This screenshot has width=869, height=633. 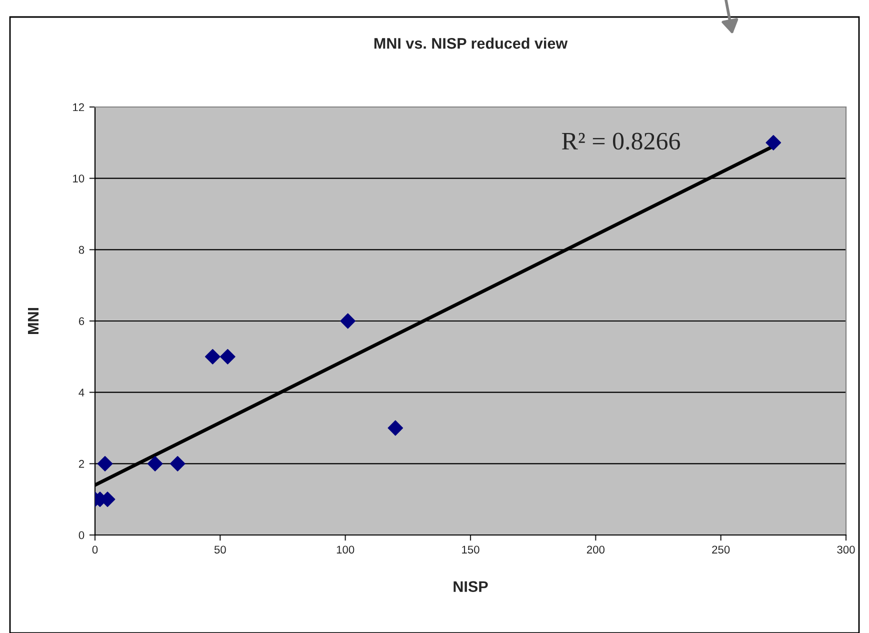 What do you see at coordinates (78, 107) in the screenshot?
I see `y-tick-label: 12` at bounding box center [78, 107].